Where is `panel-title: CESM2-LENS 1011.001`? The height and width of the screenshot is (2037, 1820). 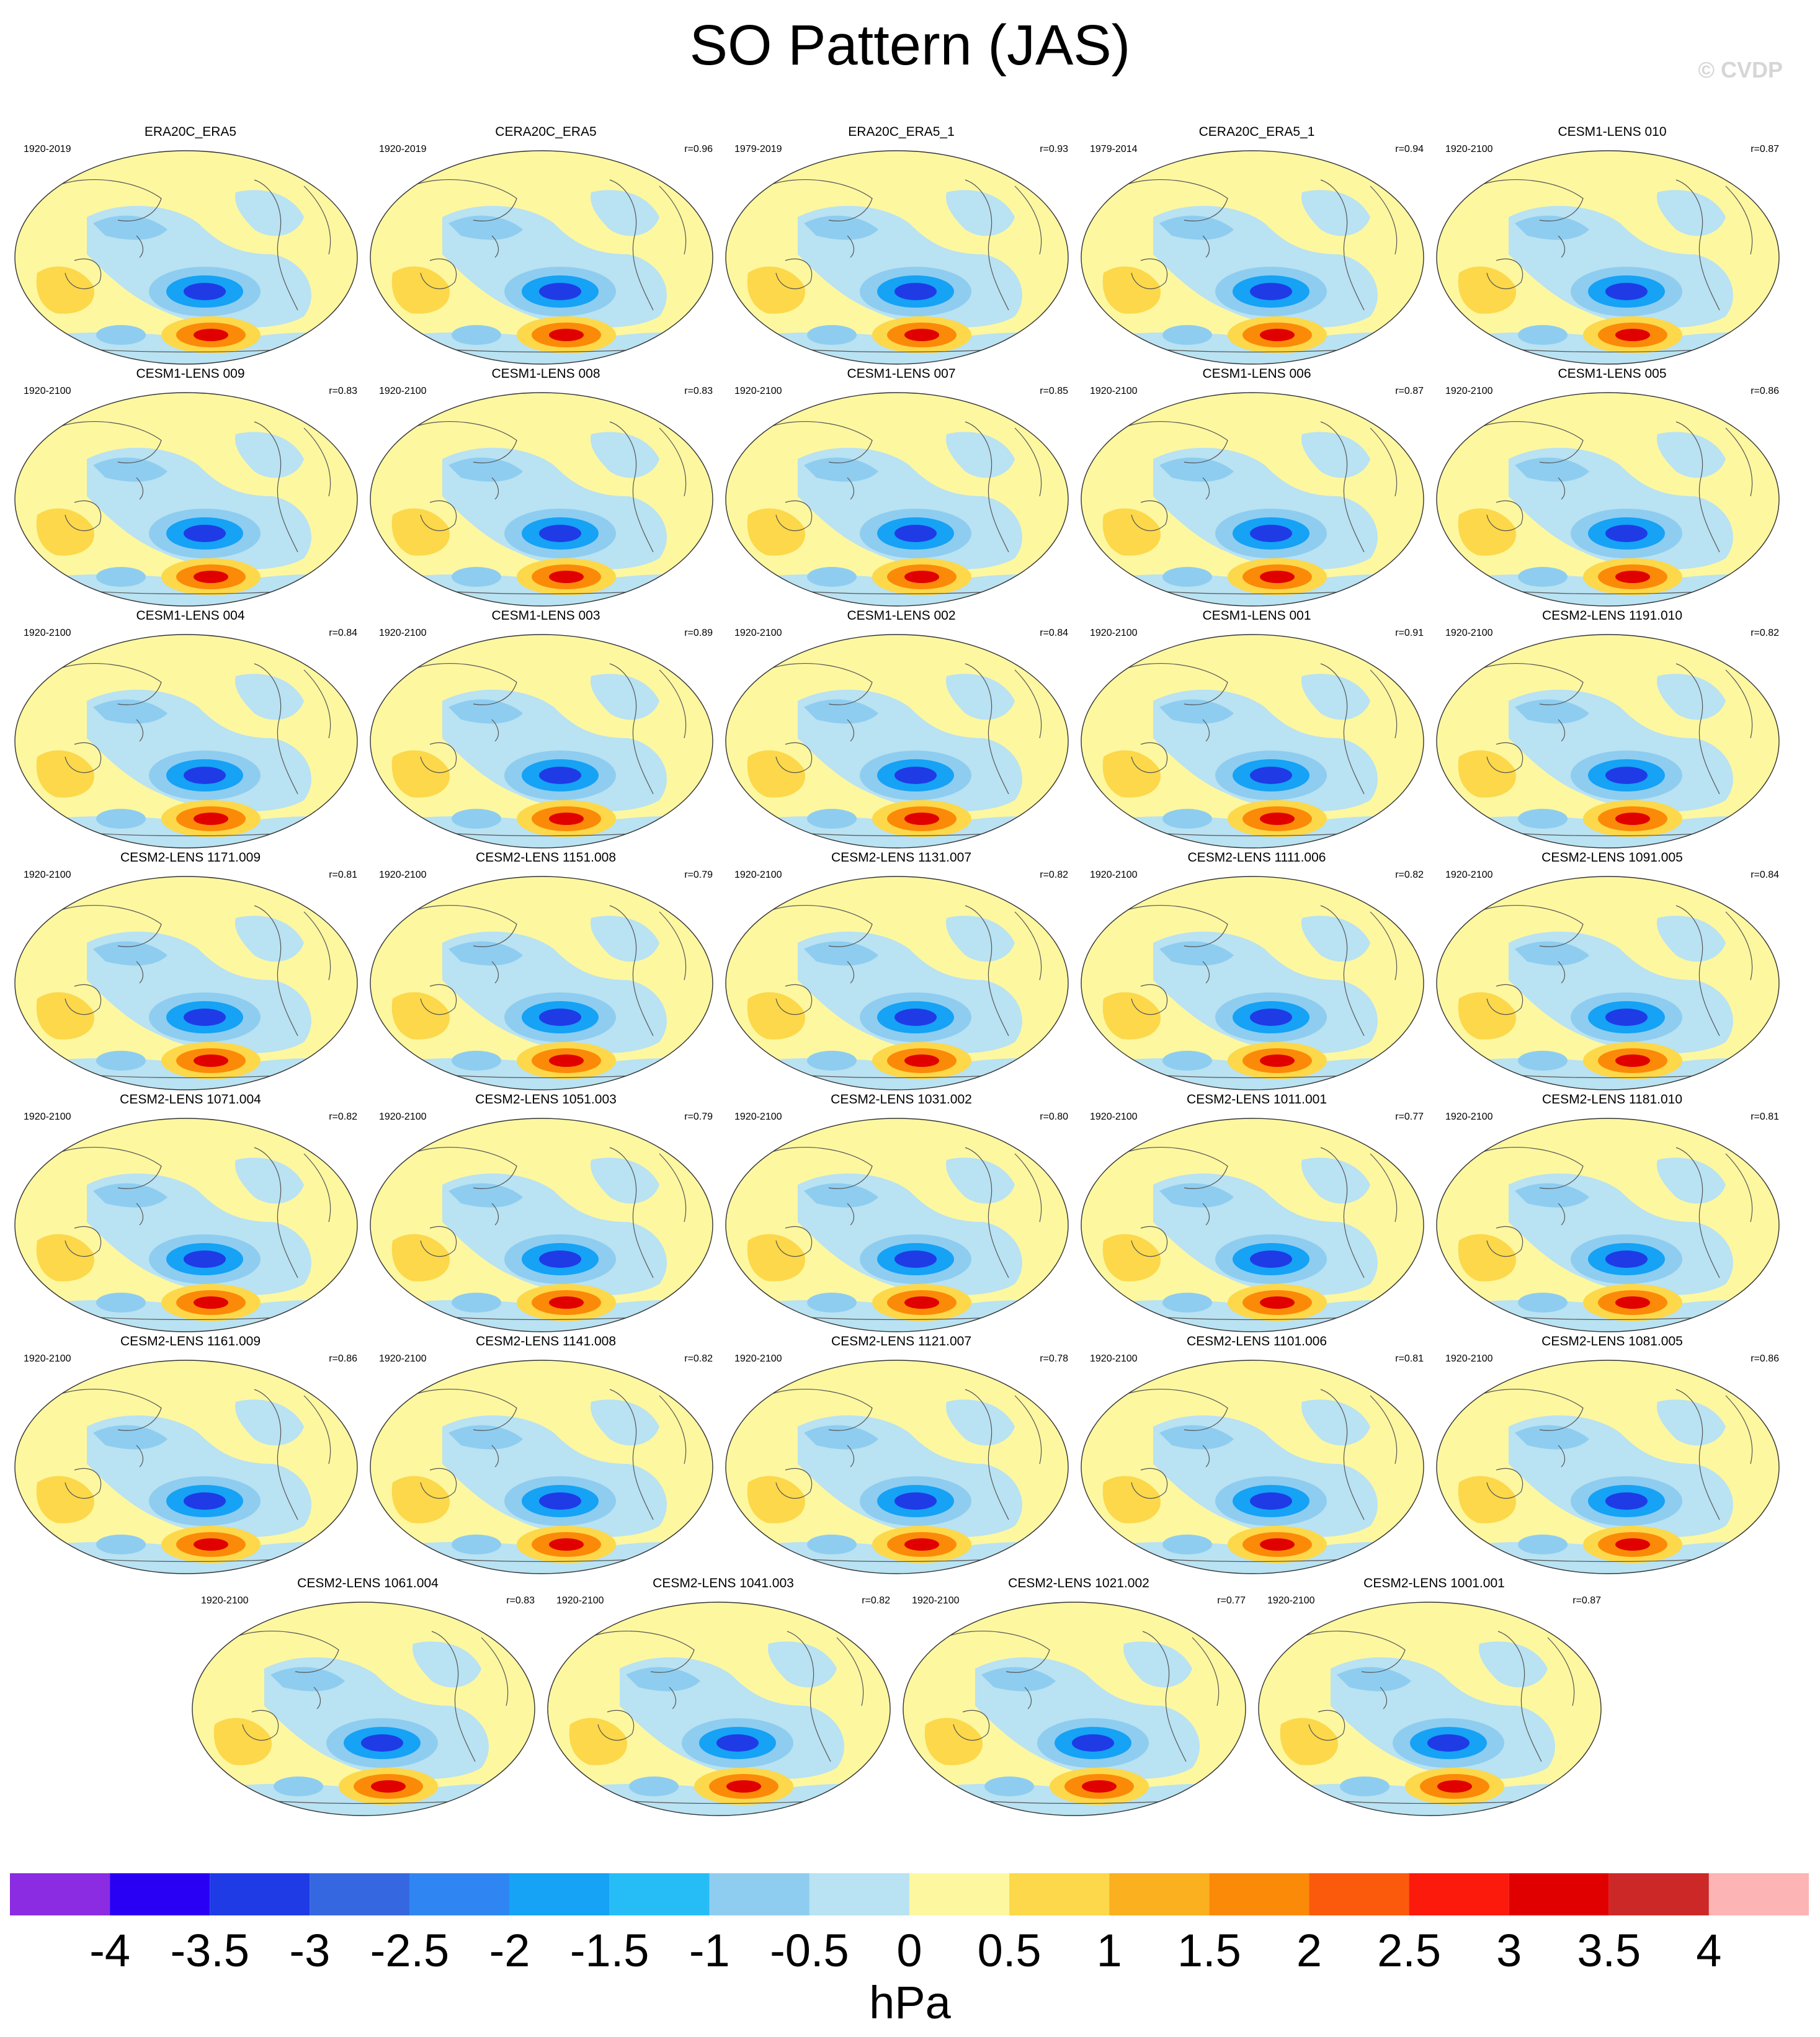 panel-title: CESM2-LENS 1011.001 is located at coordinates (1256, 1099).